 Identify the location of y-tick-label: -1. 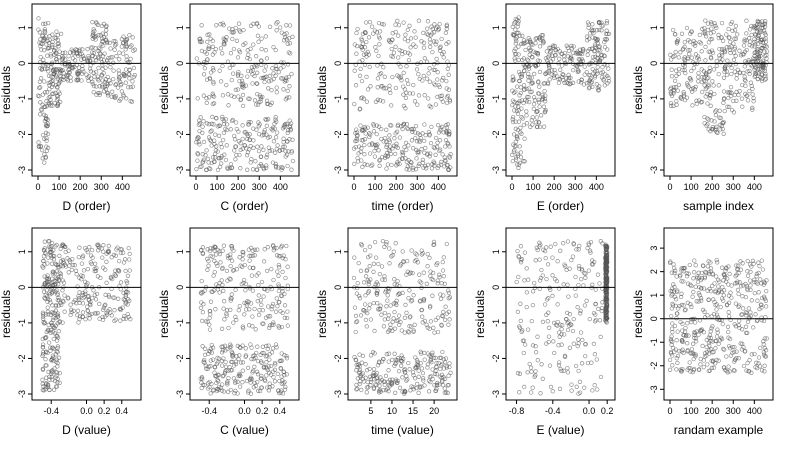
(338, 99).